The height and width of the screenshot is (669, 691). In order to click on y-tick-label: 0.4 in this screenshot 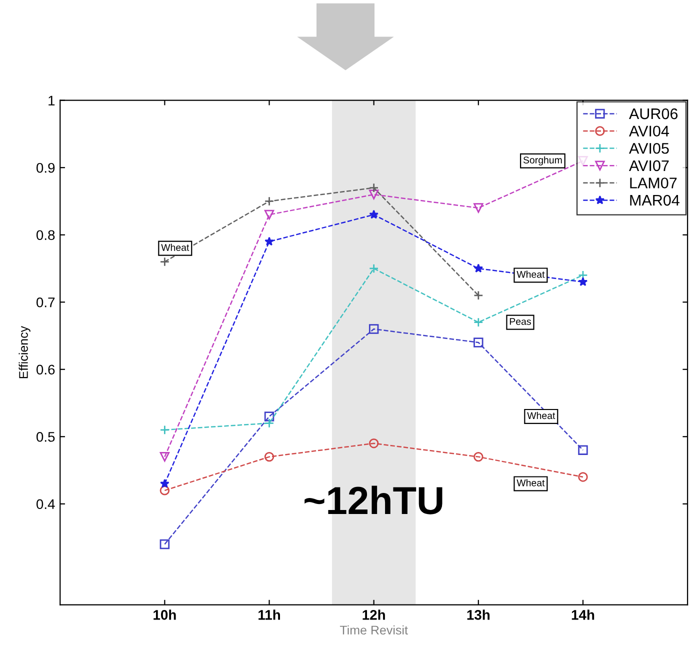, I will do `click(45, 504)`.